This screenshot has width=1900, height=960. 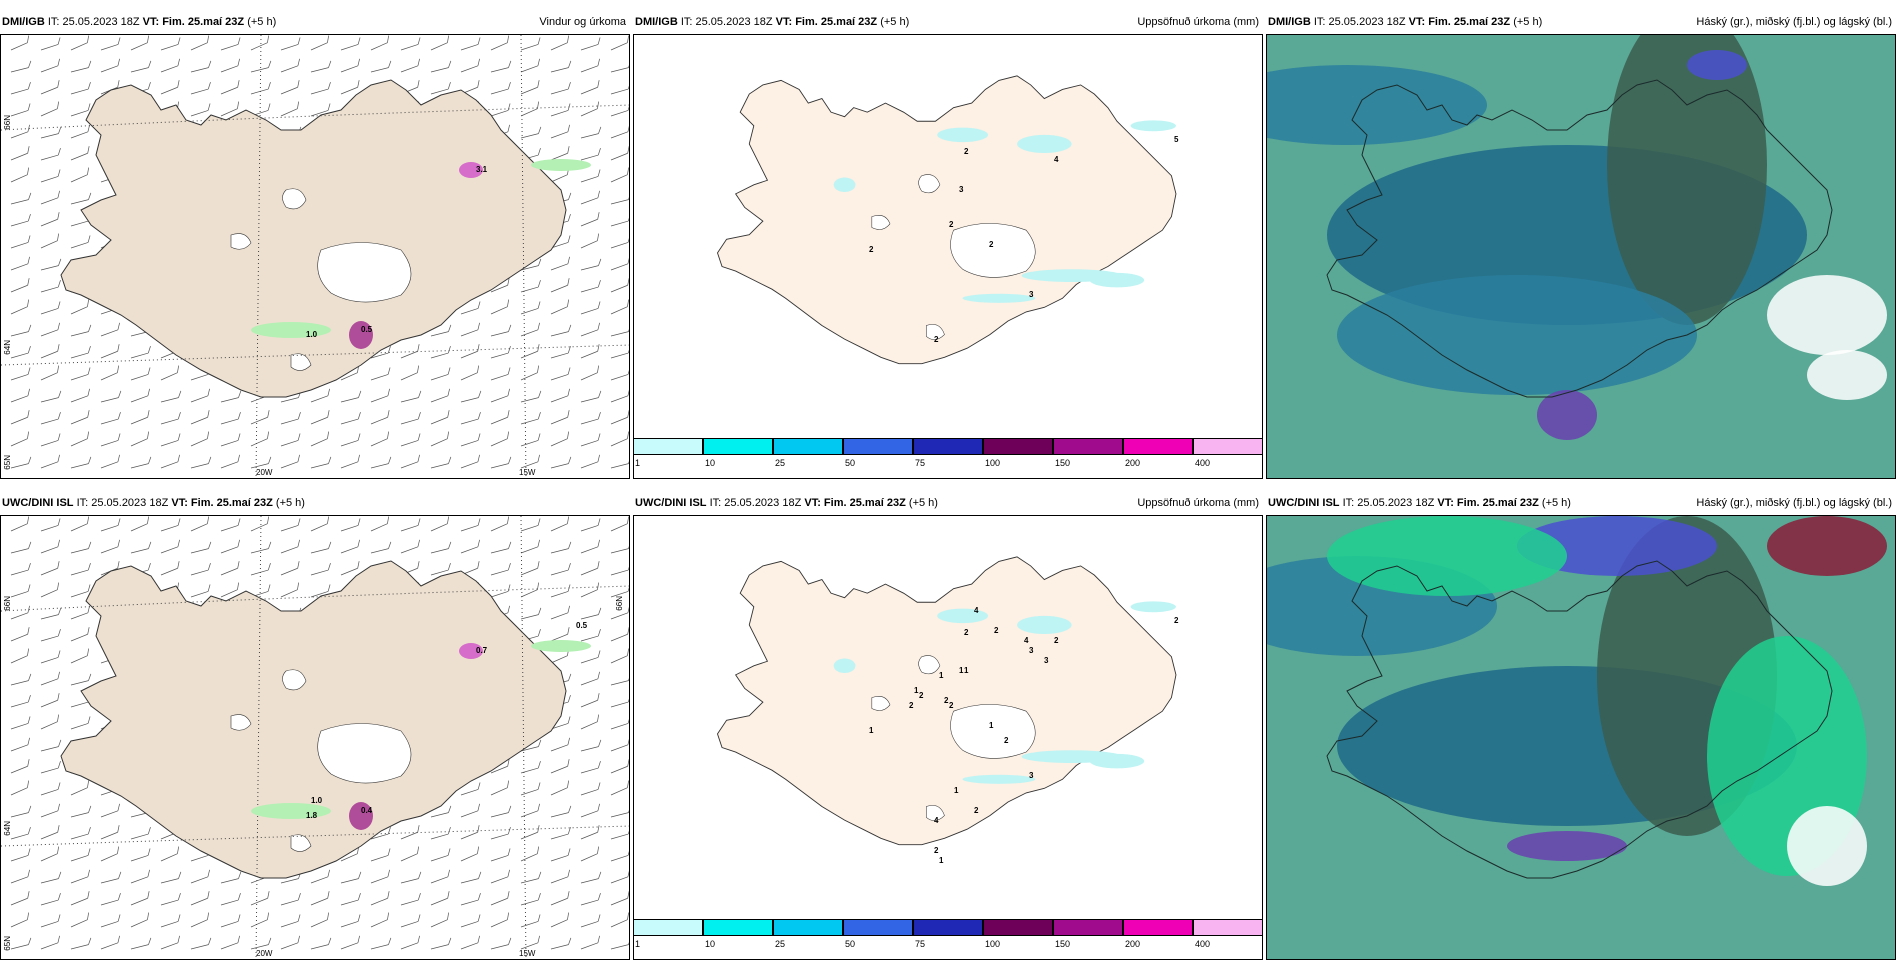 I want to click on latitude-label: 66N, so click(x=7, y=122).